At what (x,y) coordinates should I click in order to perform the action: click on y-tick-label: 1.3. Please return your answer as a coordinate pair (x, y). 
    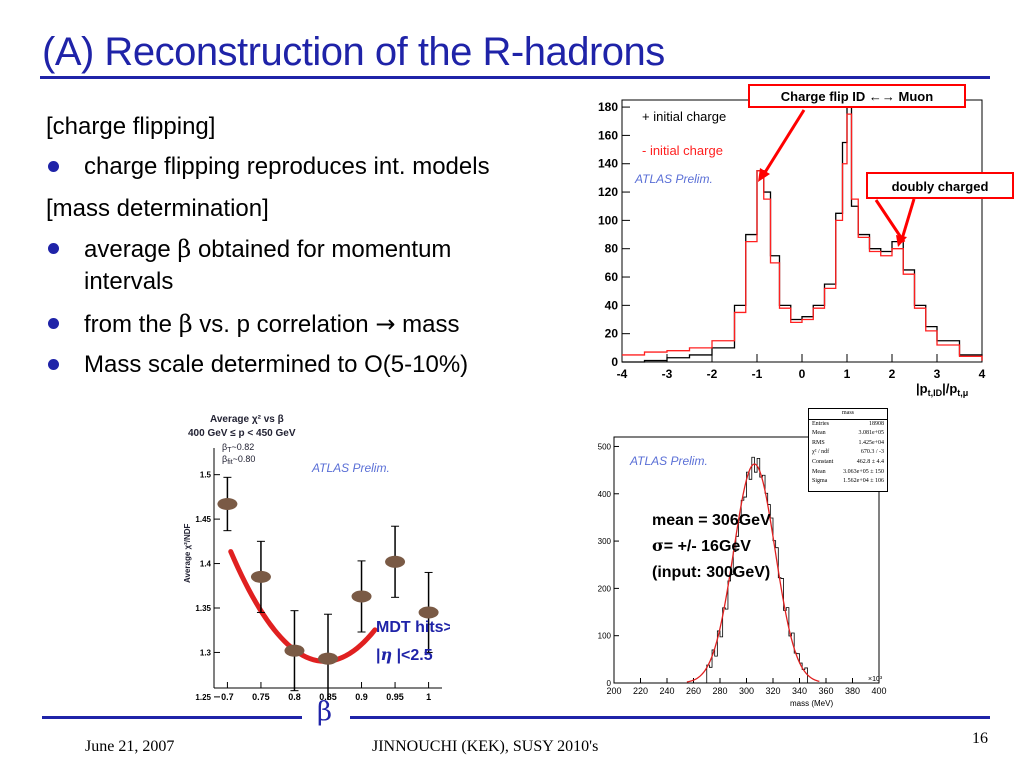
    Looking at the image, I should click on (206, 652).